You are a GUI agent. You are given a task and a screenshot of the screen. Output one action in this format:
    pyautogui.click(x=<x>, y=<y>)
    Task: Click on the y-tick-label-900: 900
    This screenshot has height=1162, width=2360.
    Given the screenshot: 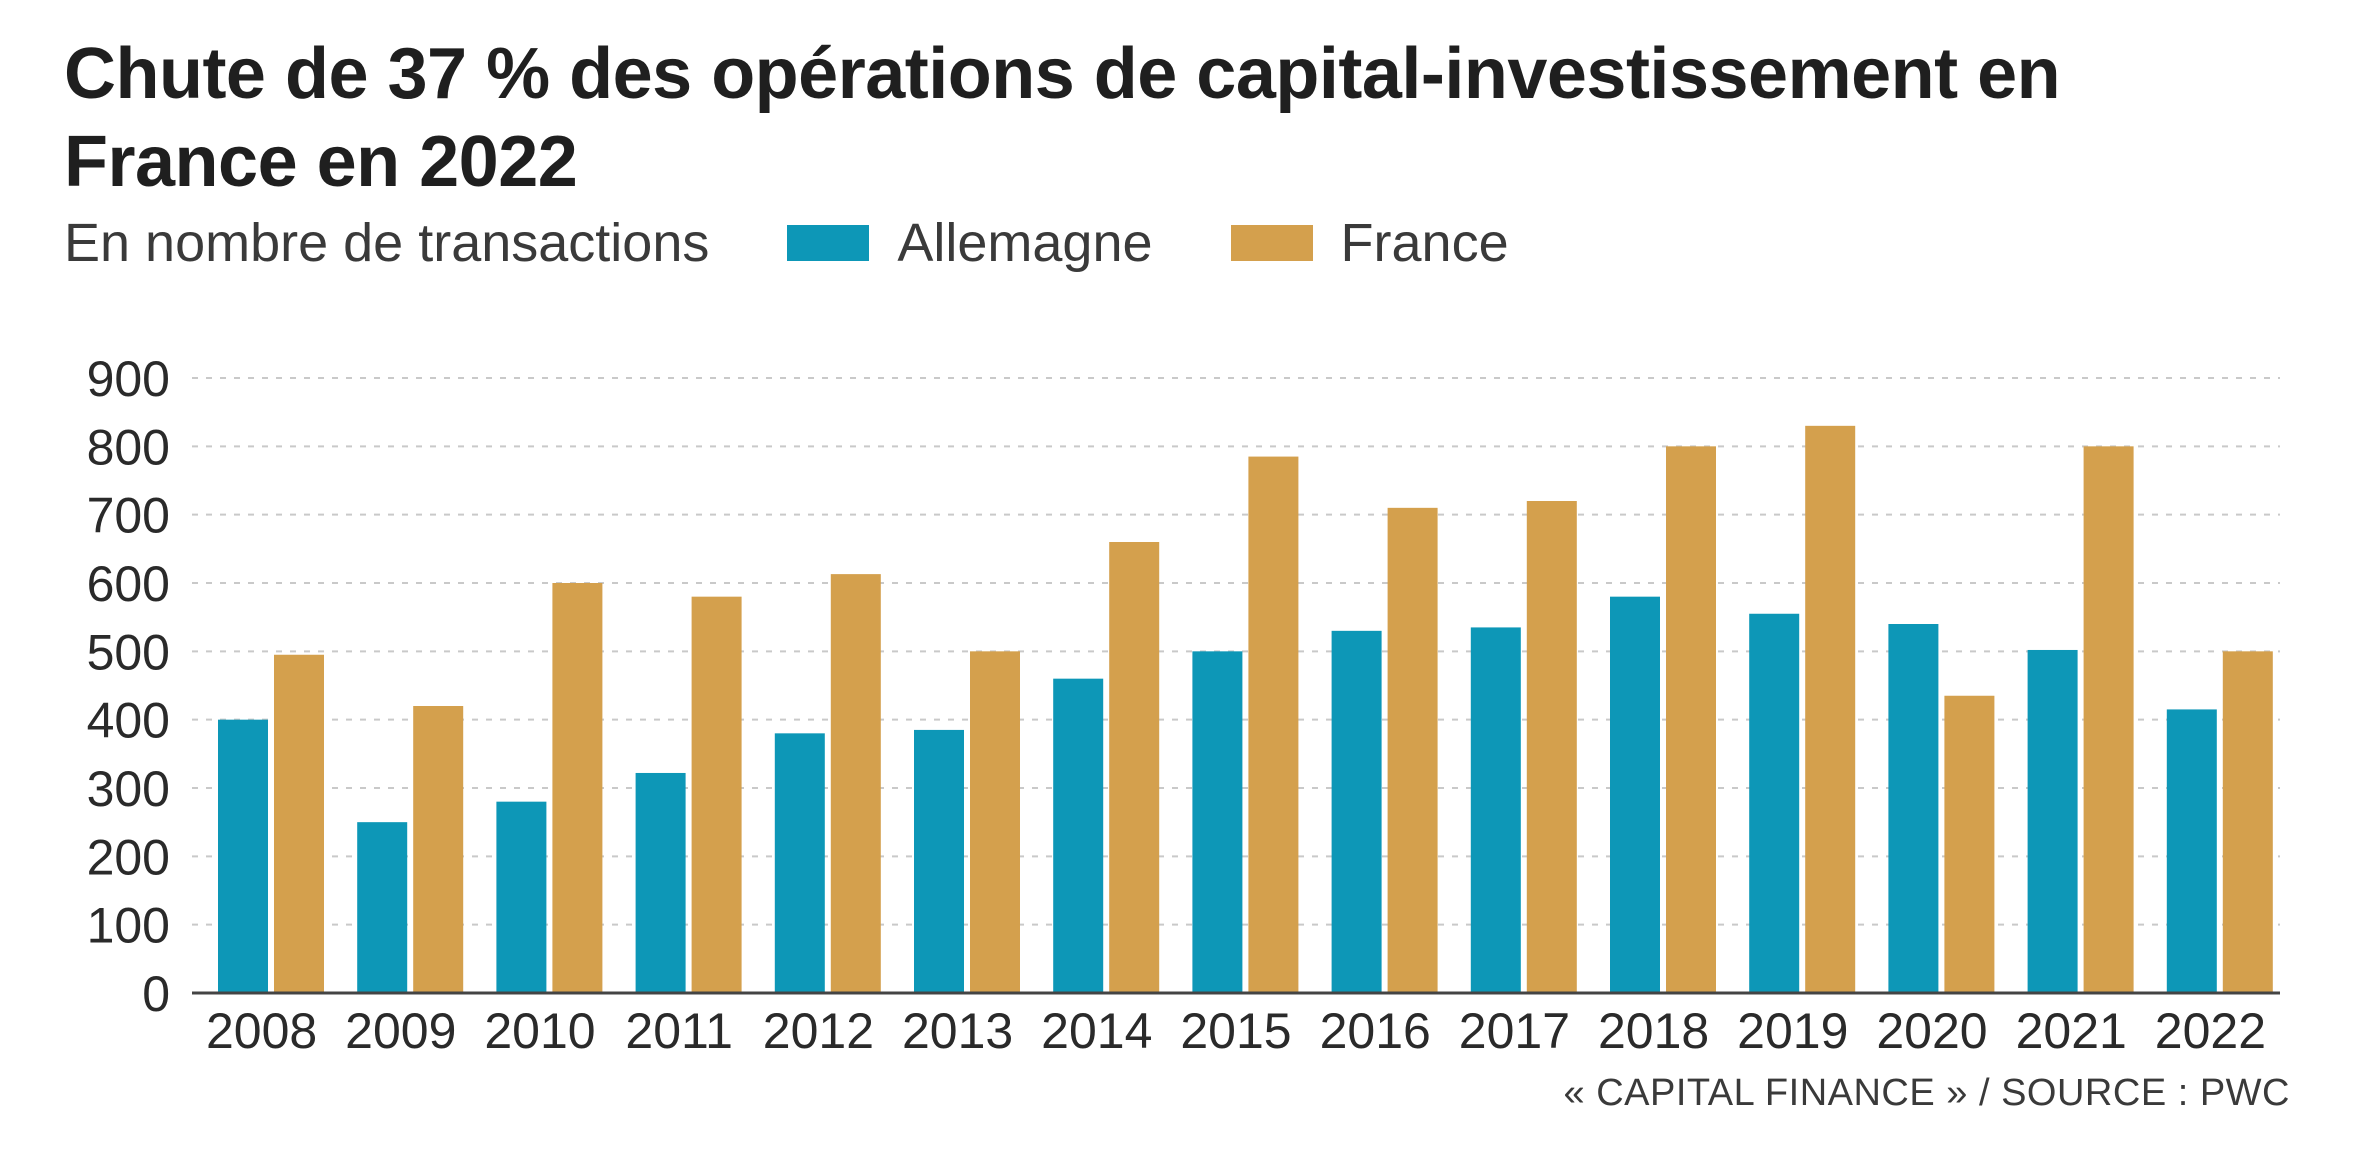 What is the action you would take?
    pyautogui.click(x=128, y=379)
    